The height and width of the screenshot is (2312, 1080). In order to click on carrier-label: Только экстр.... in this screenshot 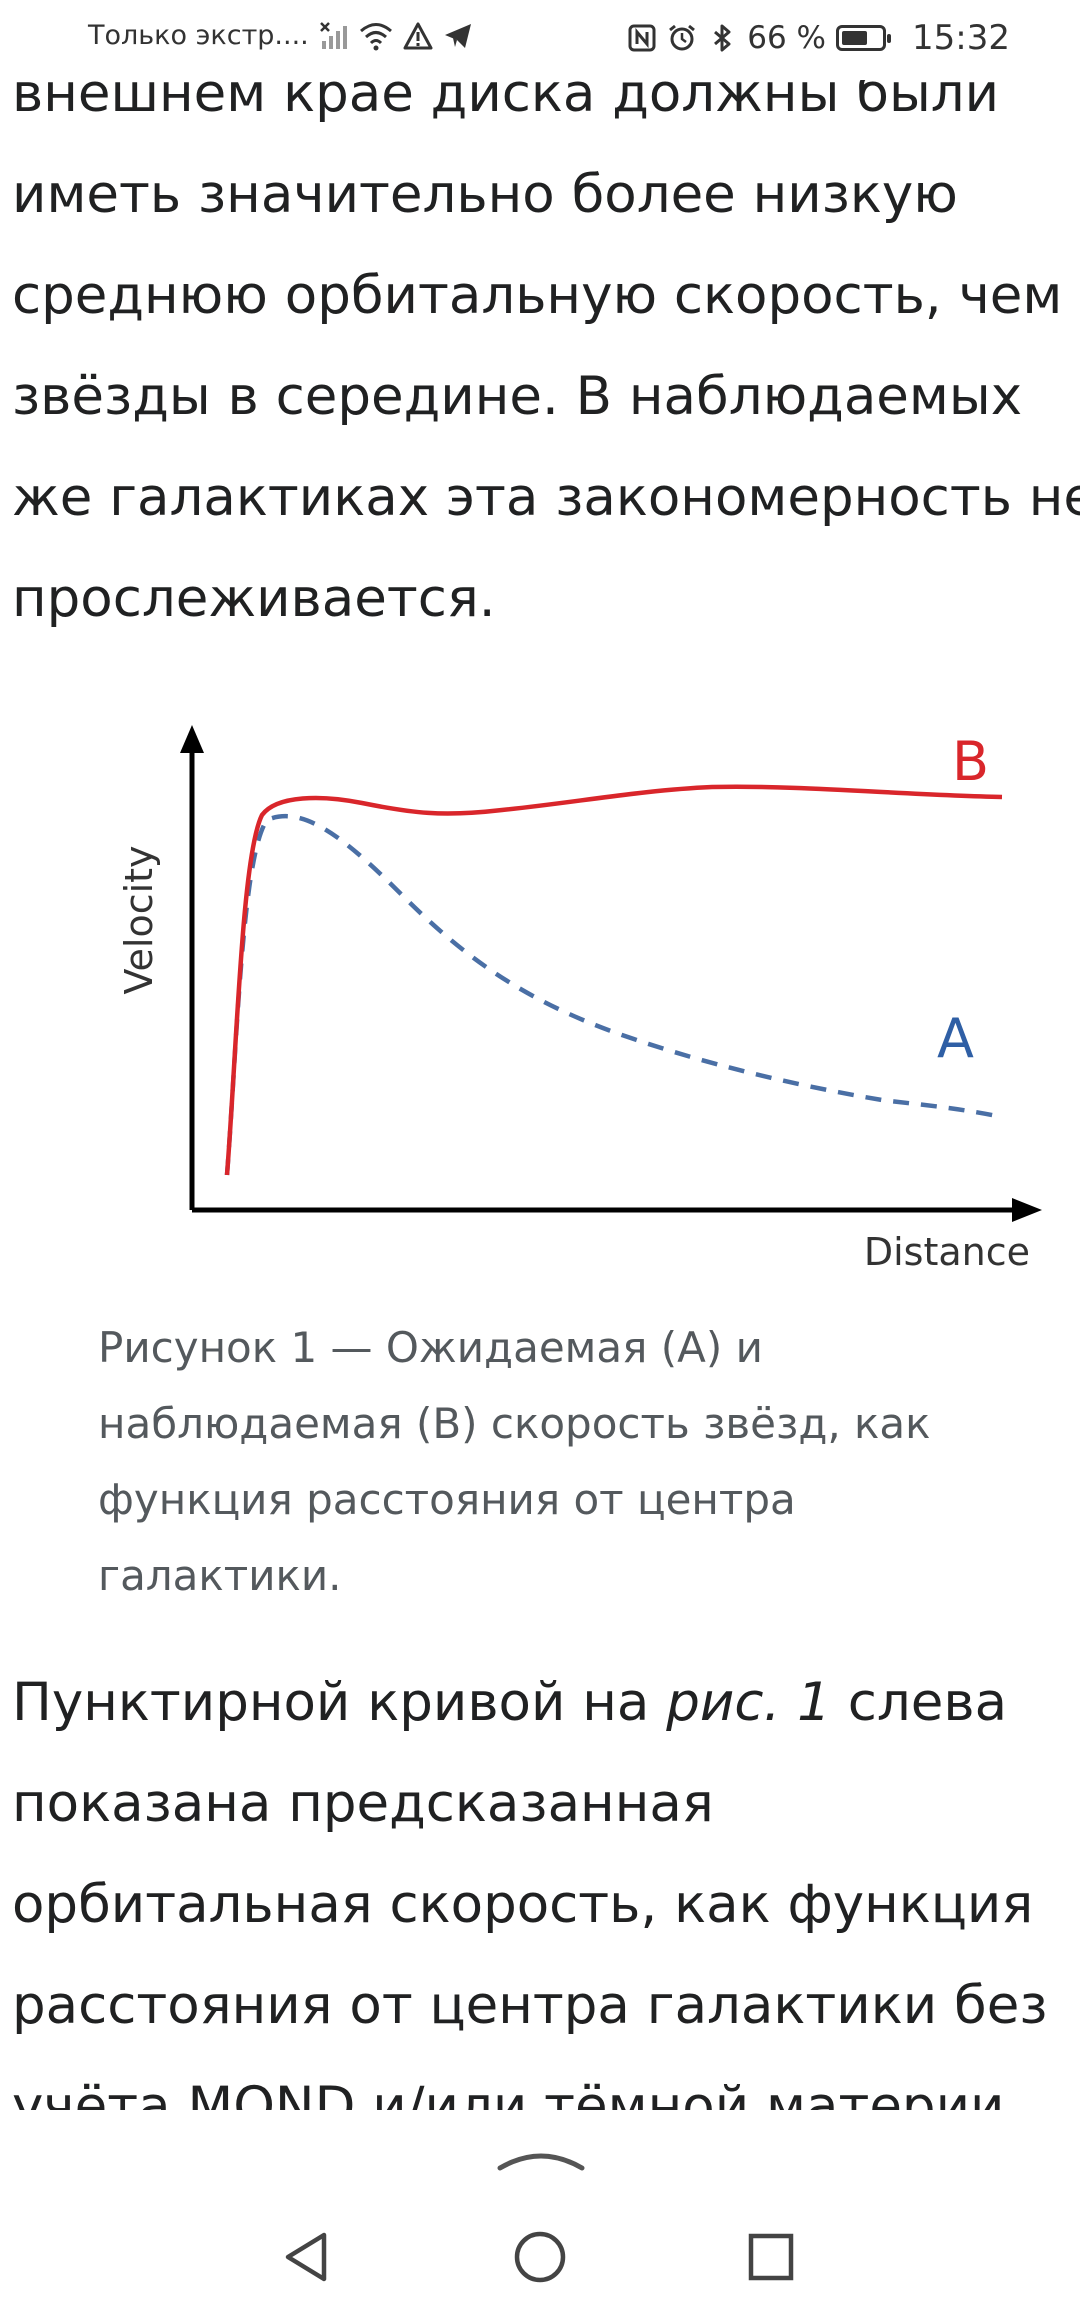, I will do `click(198, 35)`.